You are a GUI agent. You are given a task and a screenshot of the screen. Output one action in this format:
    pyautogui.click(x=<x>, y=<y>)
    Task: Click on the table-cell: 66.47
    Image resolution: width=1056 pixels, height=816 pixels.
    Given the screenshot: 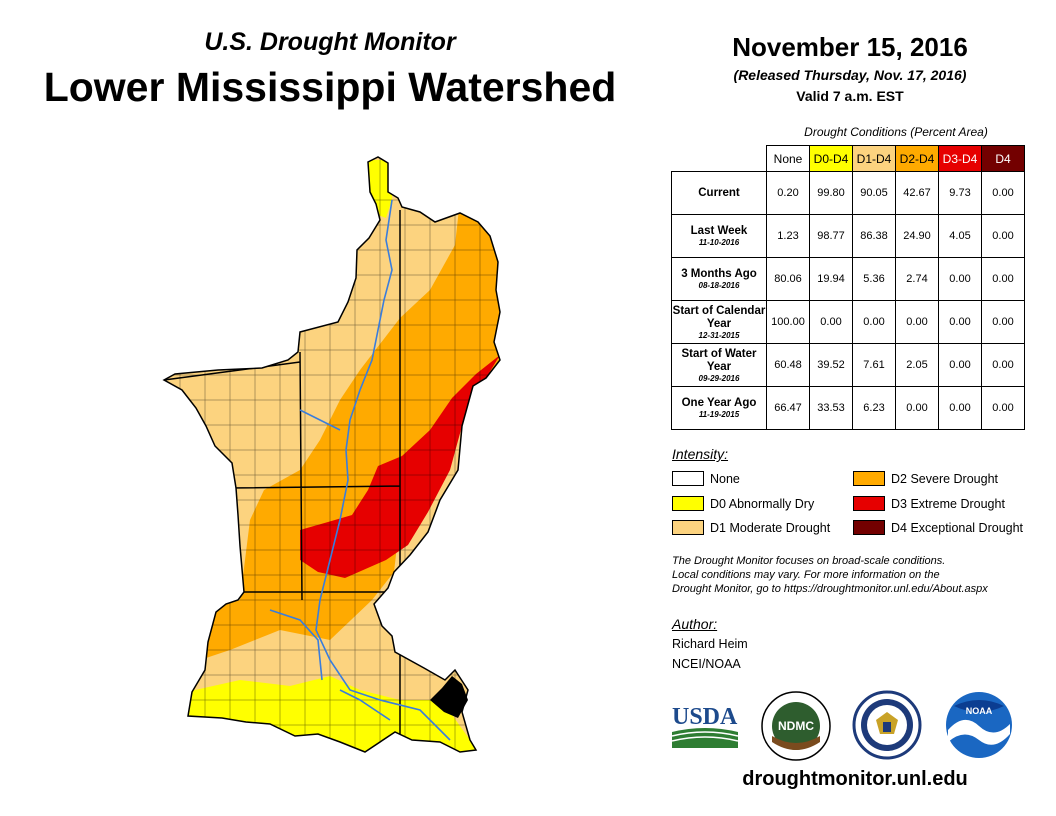 What is the action you would take?
    pyautogui.click(x=788, y=408)
    